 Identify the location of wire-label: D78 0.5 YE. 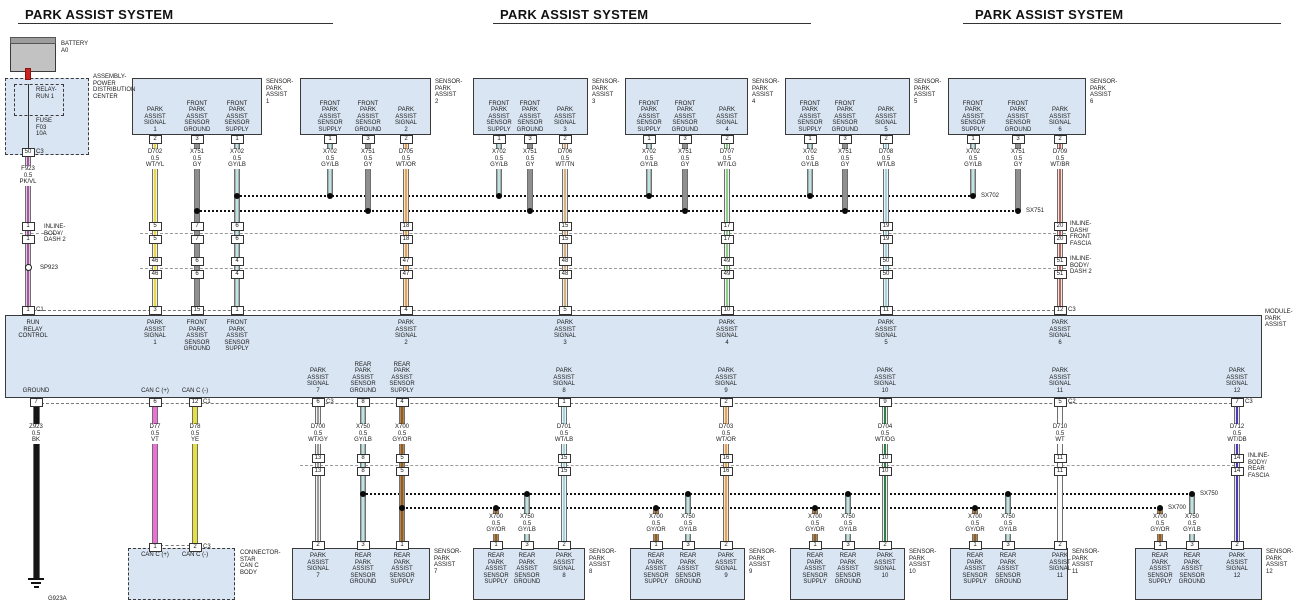
(195, 434).